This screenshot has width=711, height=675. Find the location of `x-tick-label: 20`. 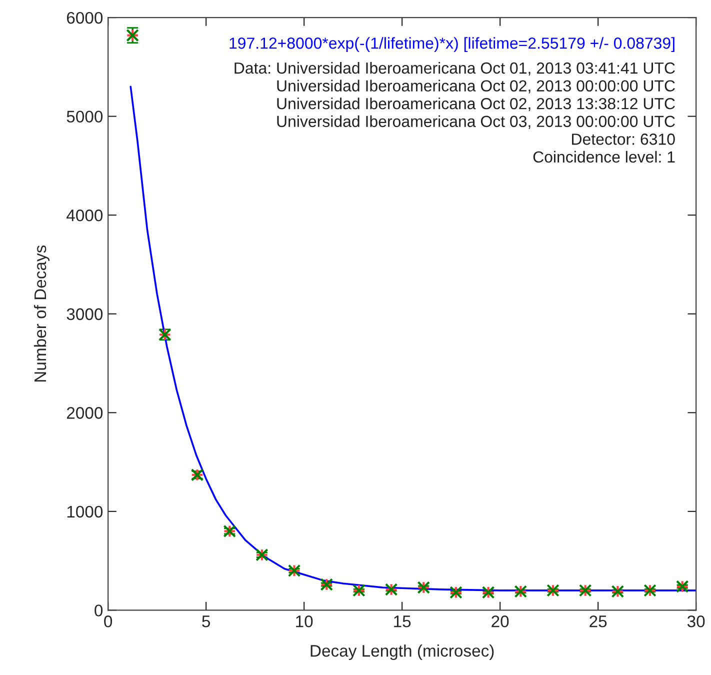

x-tick-label: 20 is located at coordinates (500, 622).